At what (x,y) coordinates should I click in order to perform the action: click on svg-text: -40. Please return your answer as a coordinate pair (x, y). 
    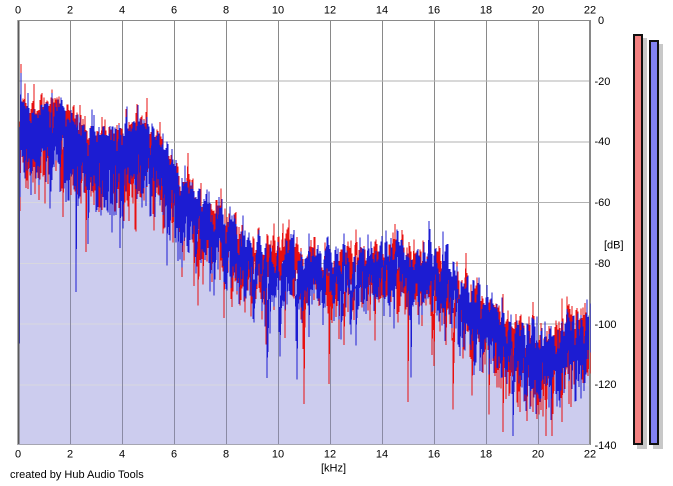
    Looking at the image, I should click on (603, 142).